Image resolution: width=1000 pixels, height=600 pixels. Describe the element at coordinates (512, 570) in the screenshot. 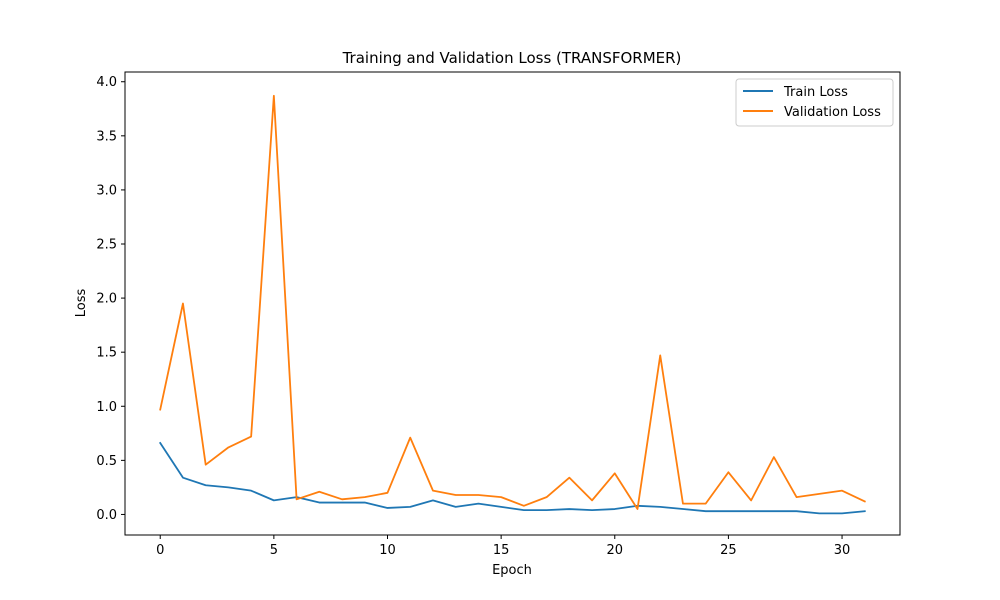

I see `x-axis-label: Epoch` at that location.